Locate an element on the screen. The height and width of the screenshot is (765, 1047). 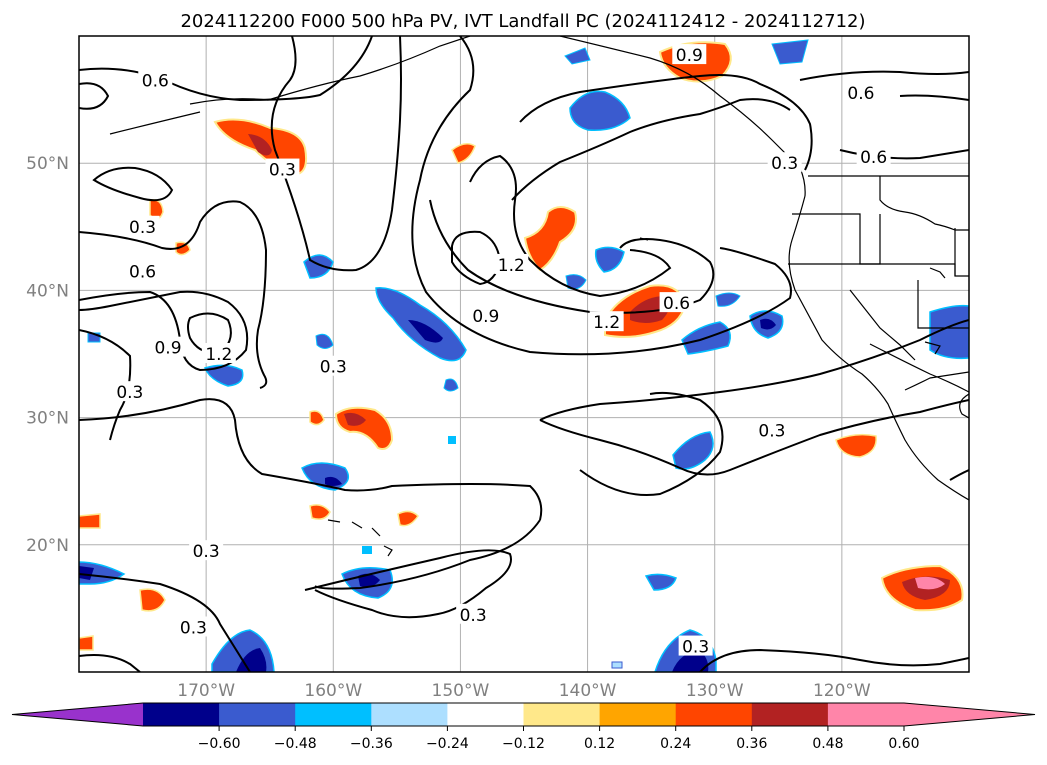
latitude-axis: 50°N 40°N 30°N 20°N is located at coordinates (47, 355).